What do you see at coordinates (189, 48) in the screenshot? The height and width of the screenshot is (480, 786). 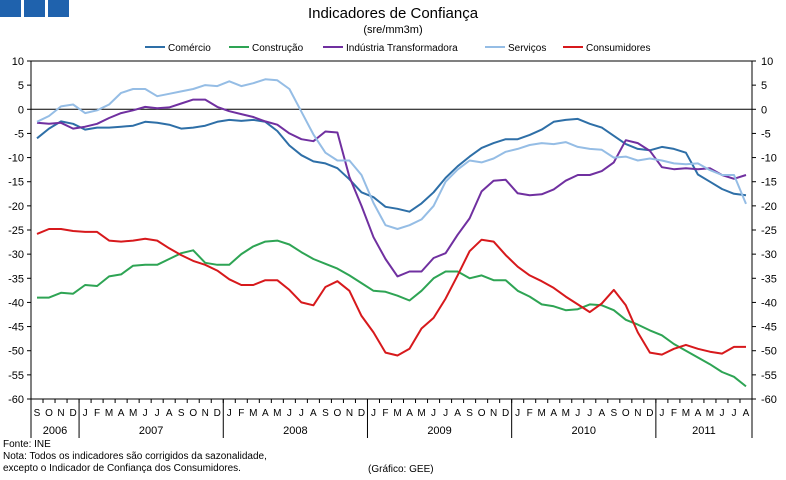 I see `legend-label: Comércio` at bounding box center [189, 48].